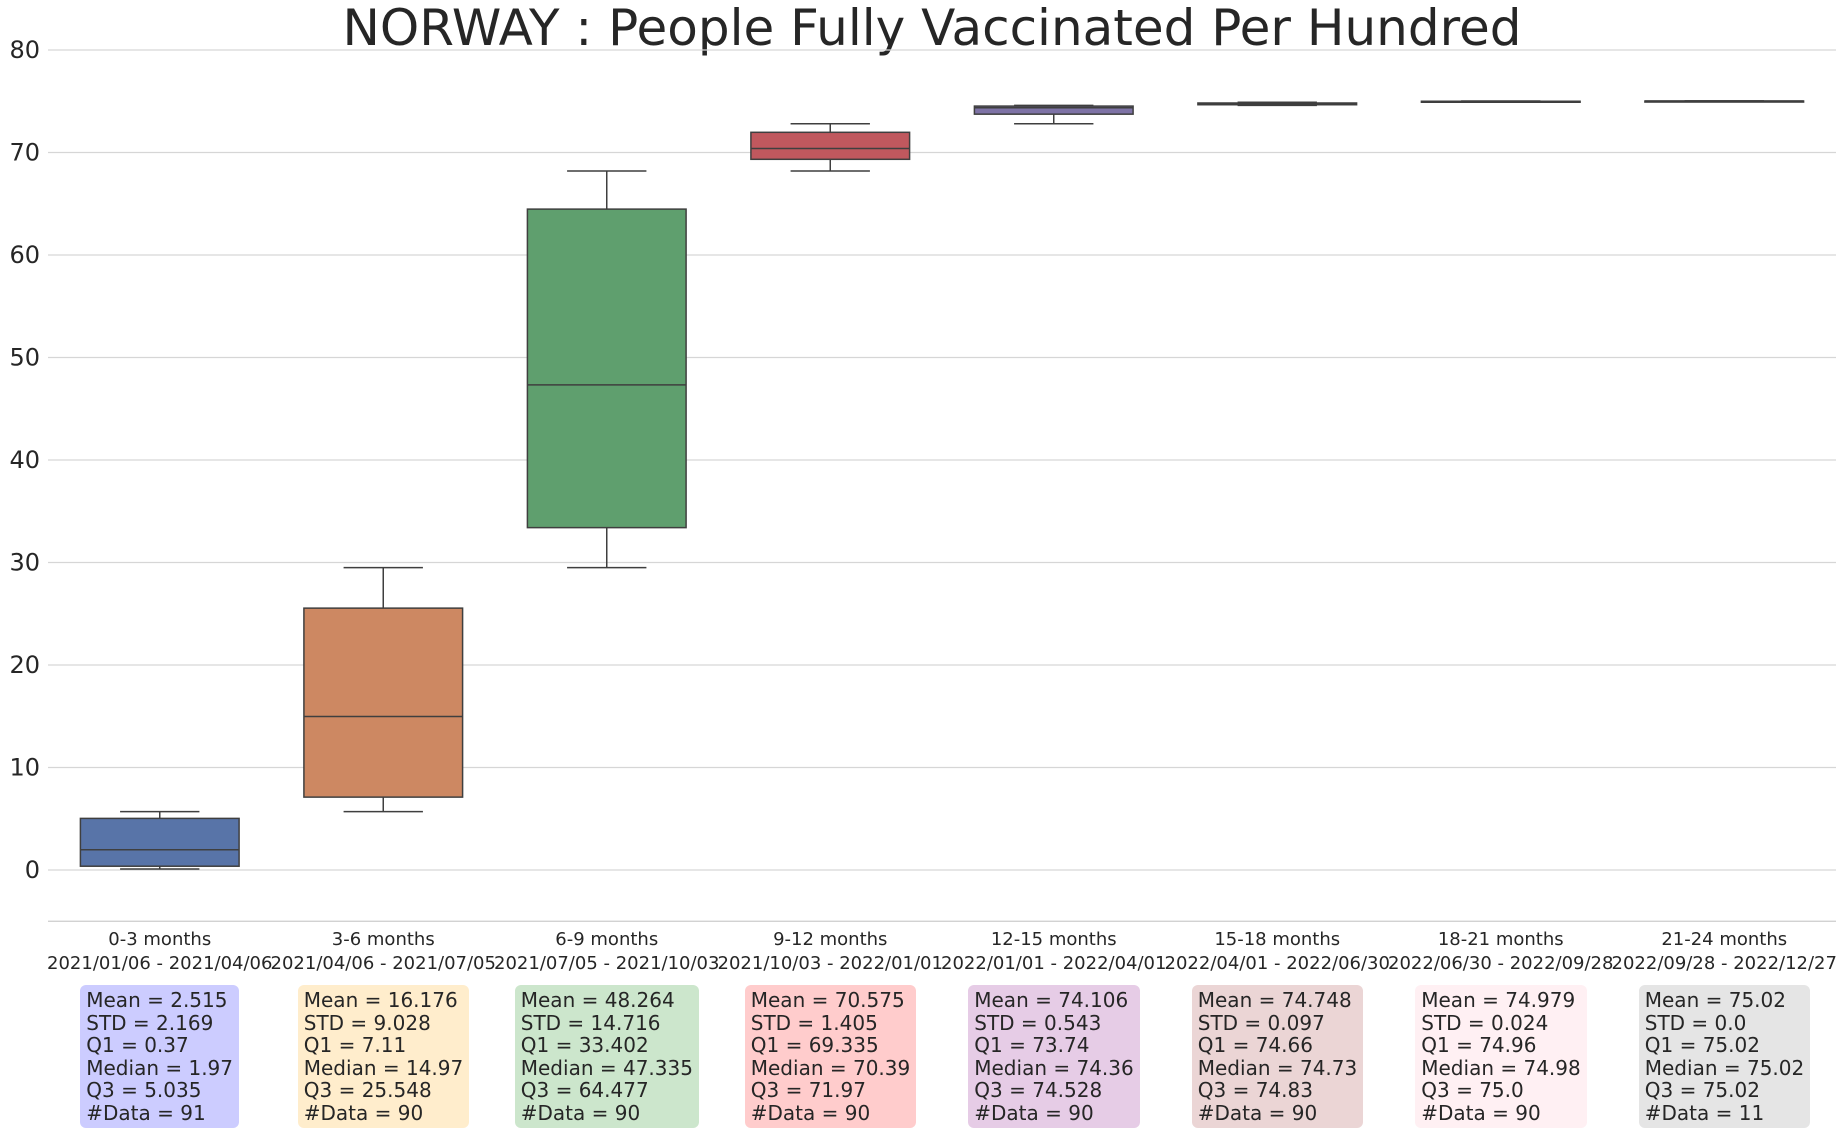 This screenshot has width=1841, height=1128. What do you see at coordinates (157, 1000) in the screenshot?
I see `stat-line: Mean = 2.515` at bounding box center [157, 1000].